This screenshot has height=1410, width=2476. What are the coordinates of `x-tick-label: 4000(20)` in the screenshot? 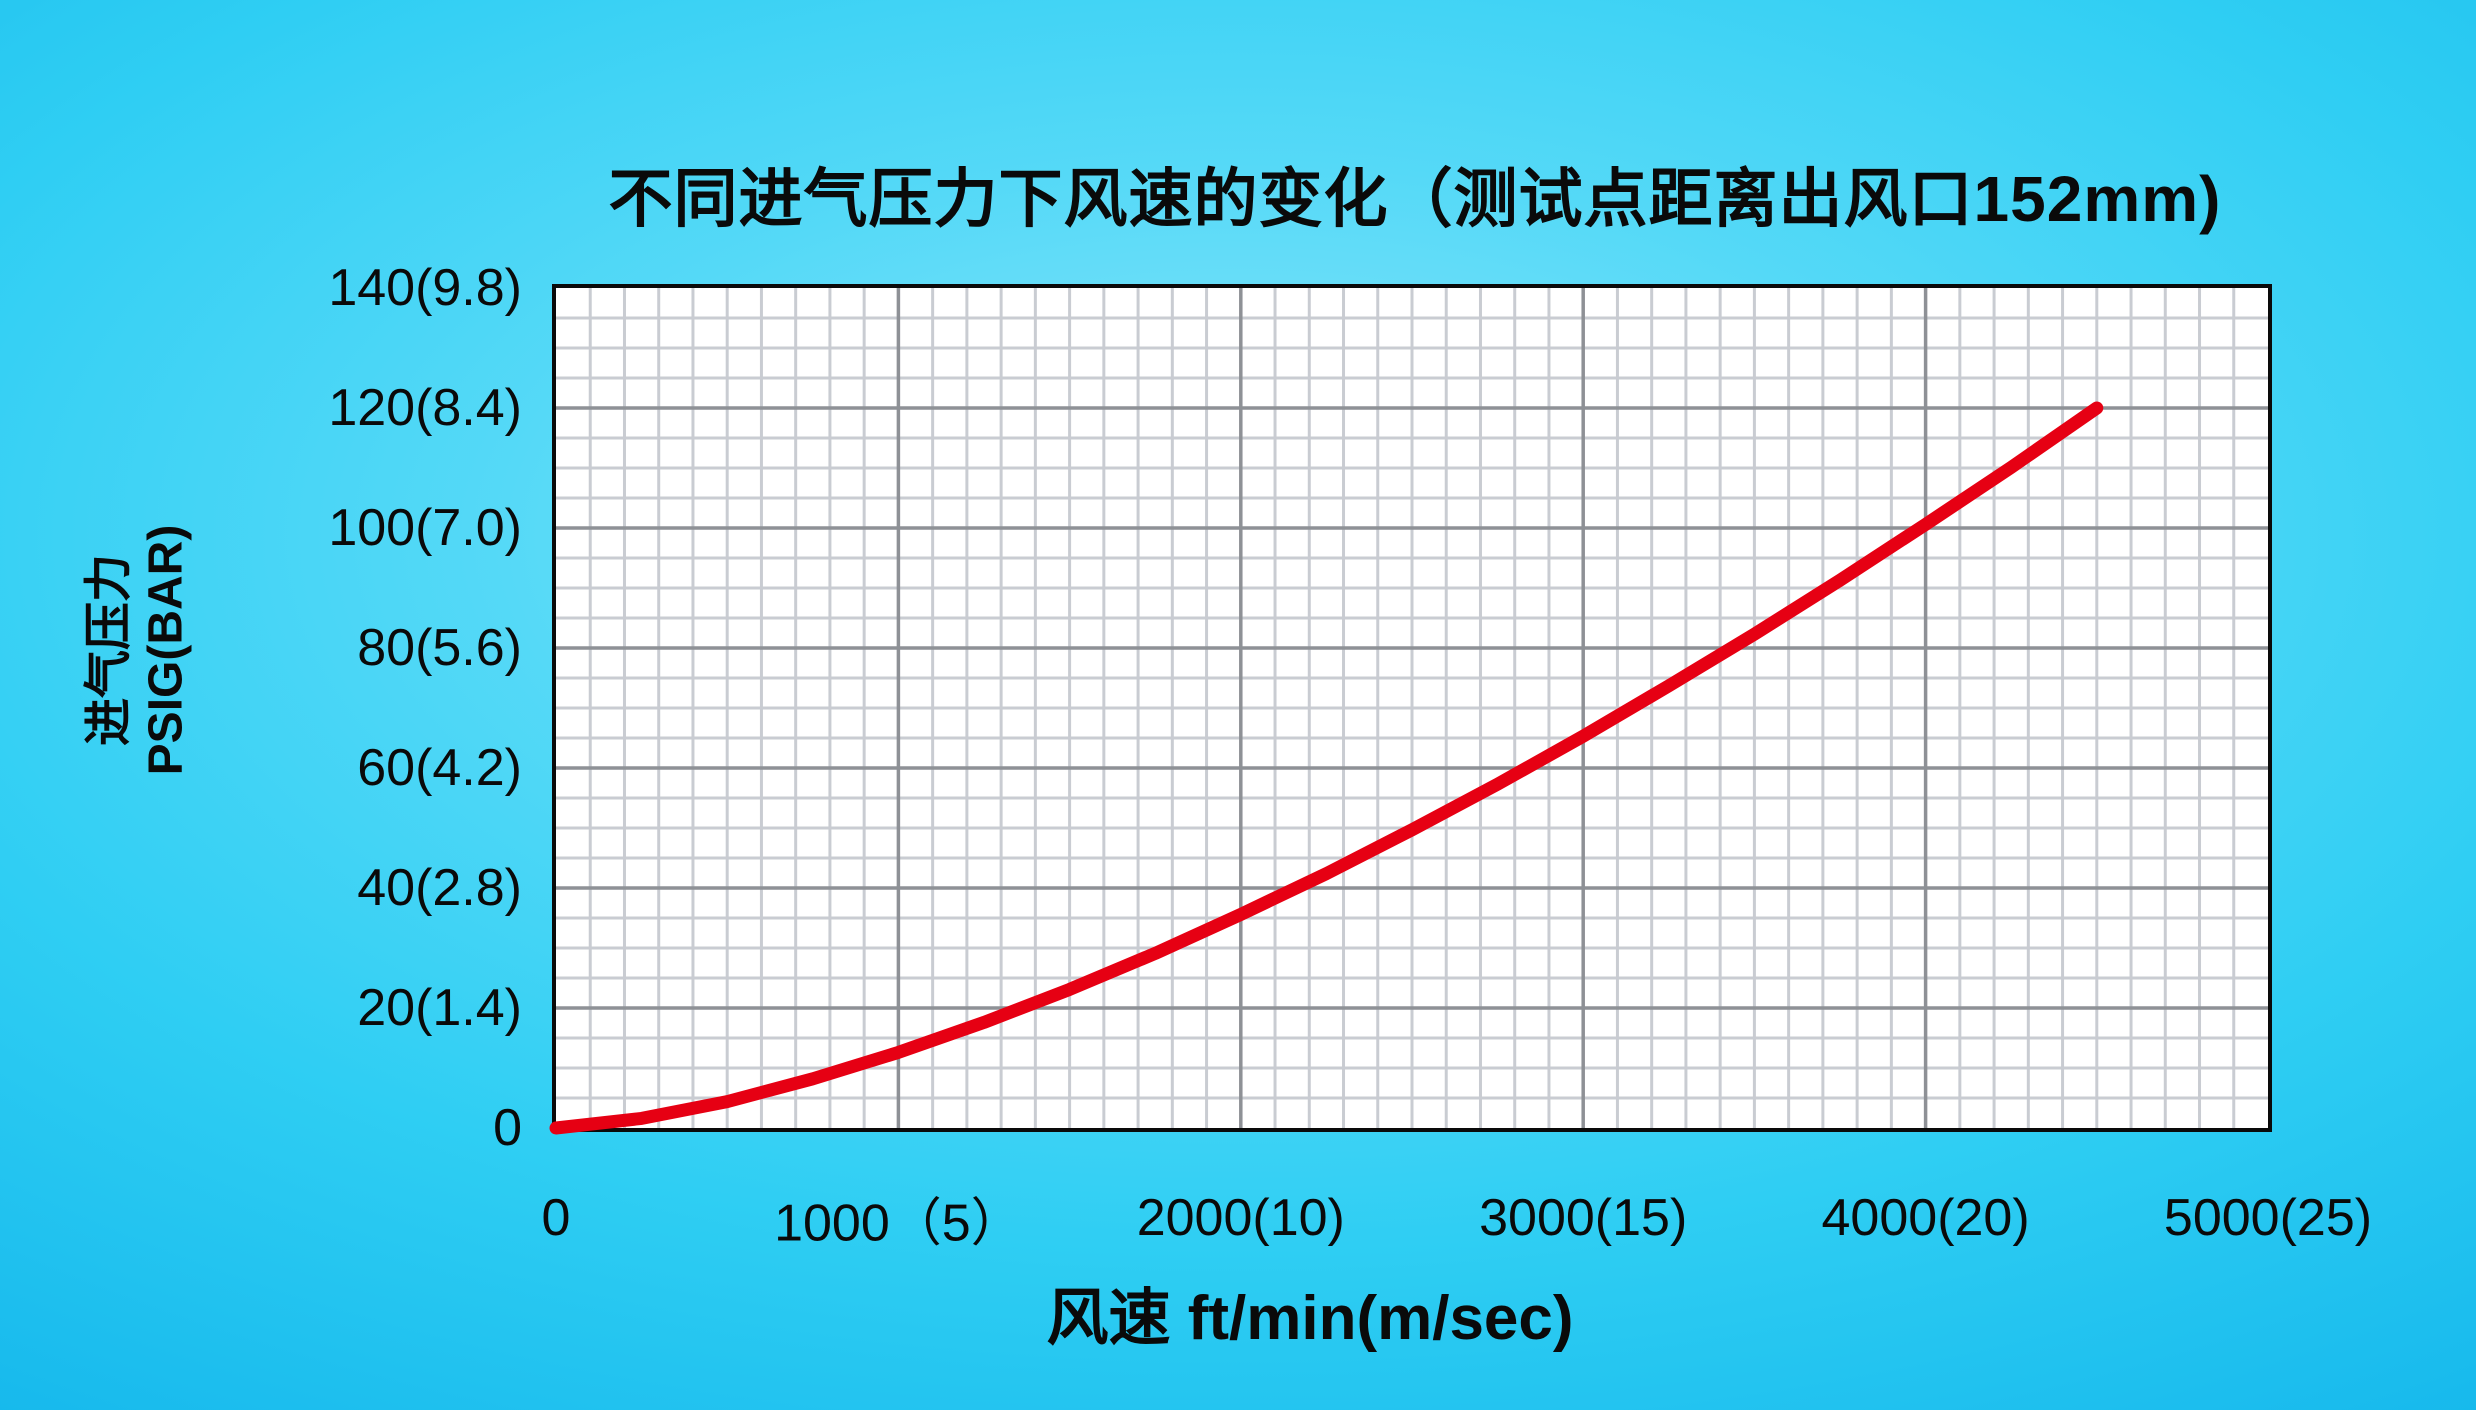 It's located at (1925, 1218).